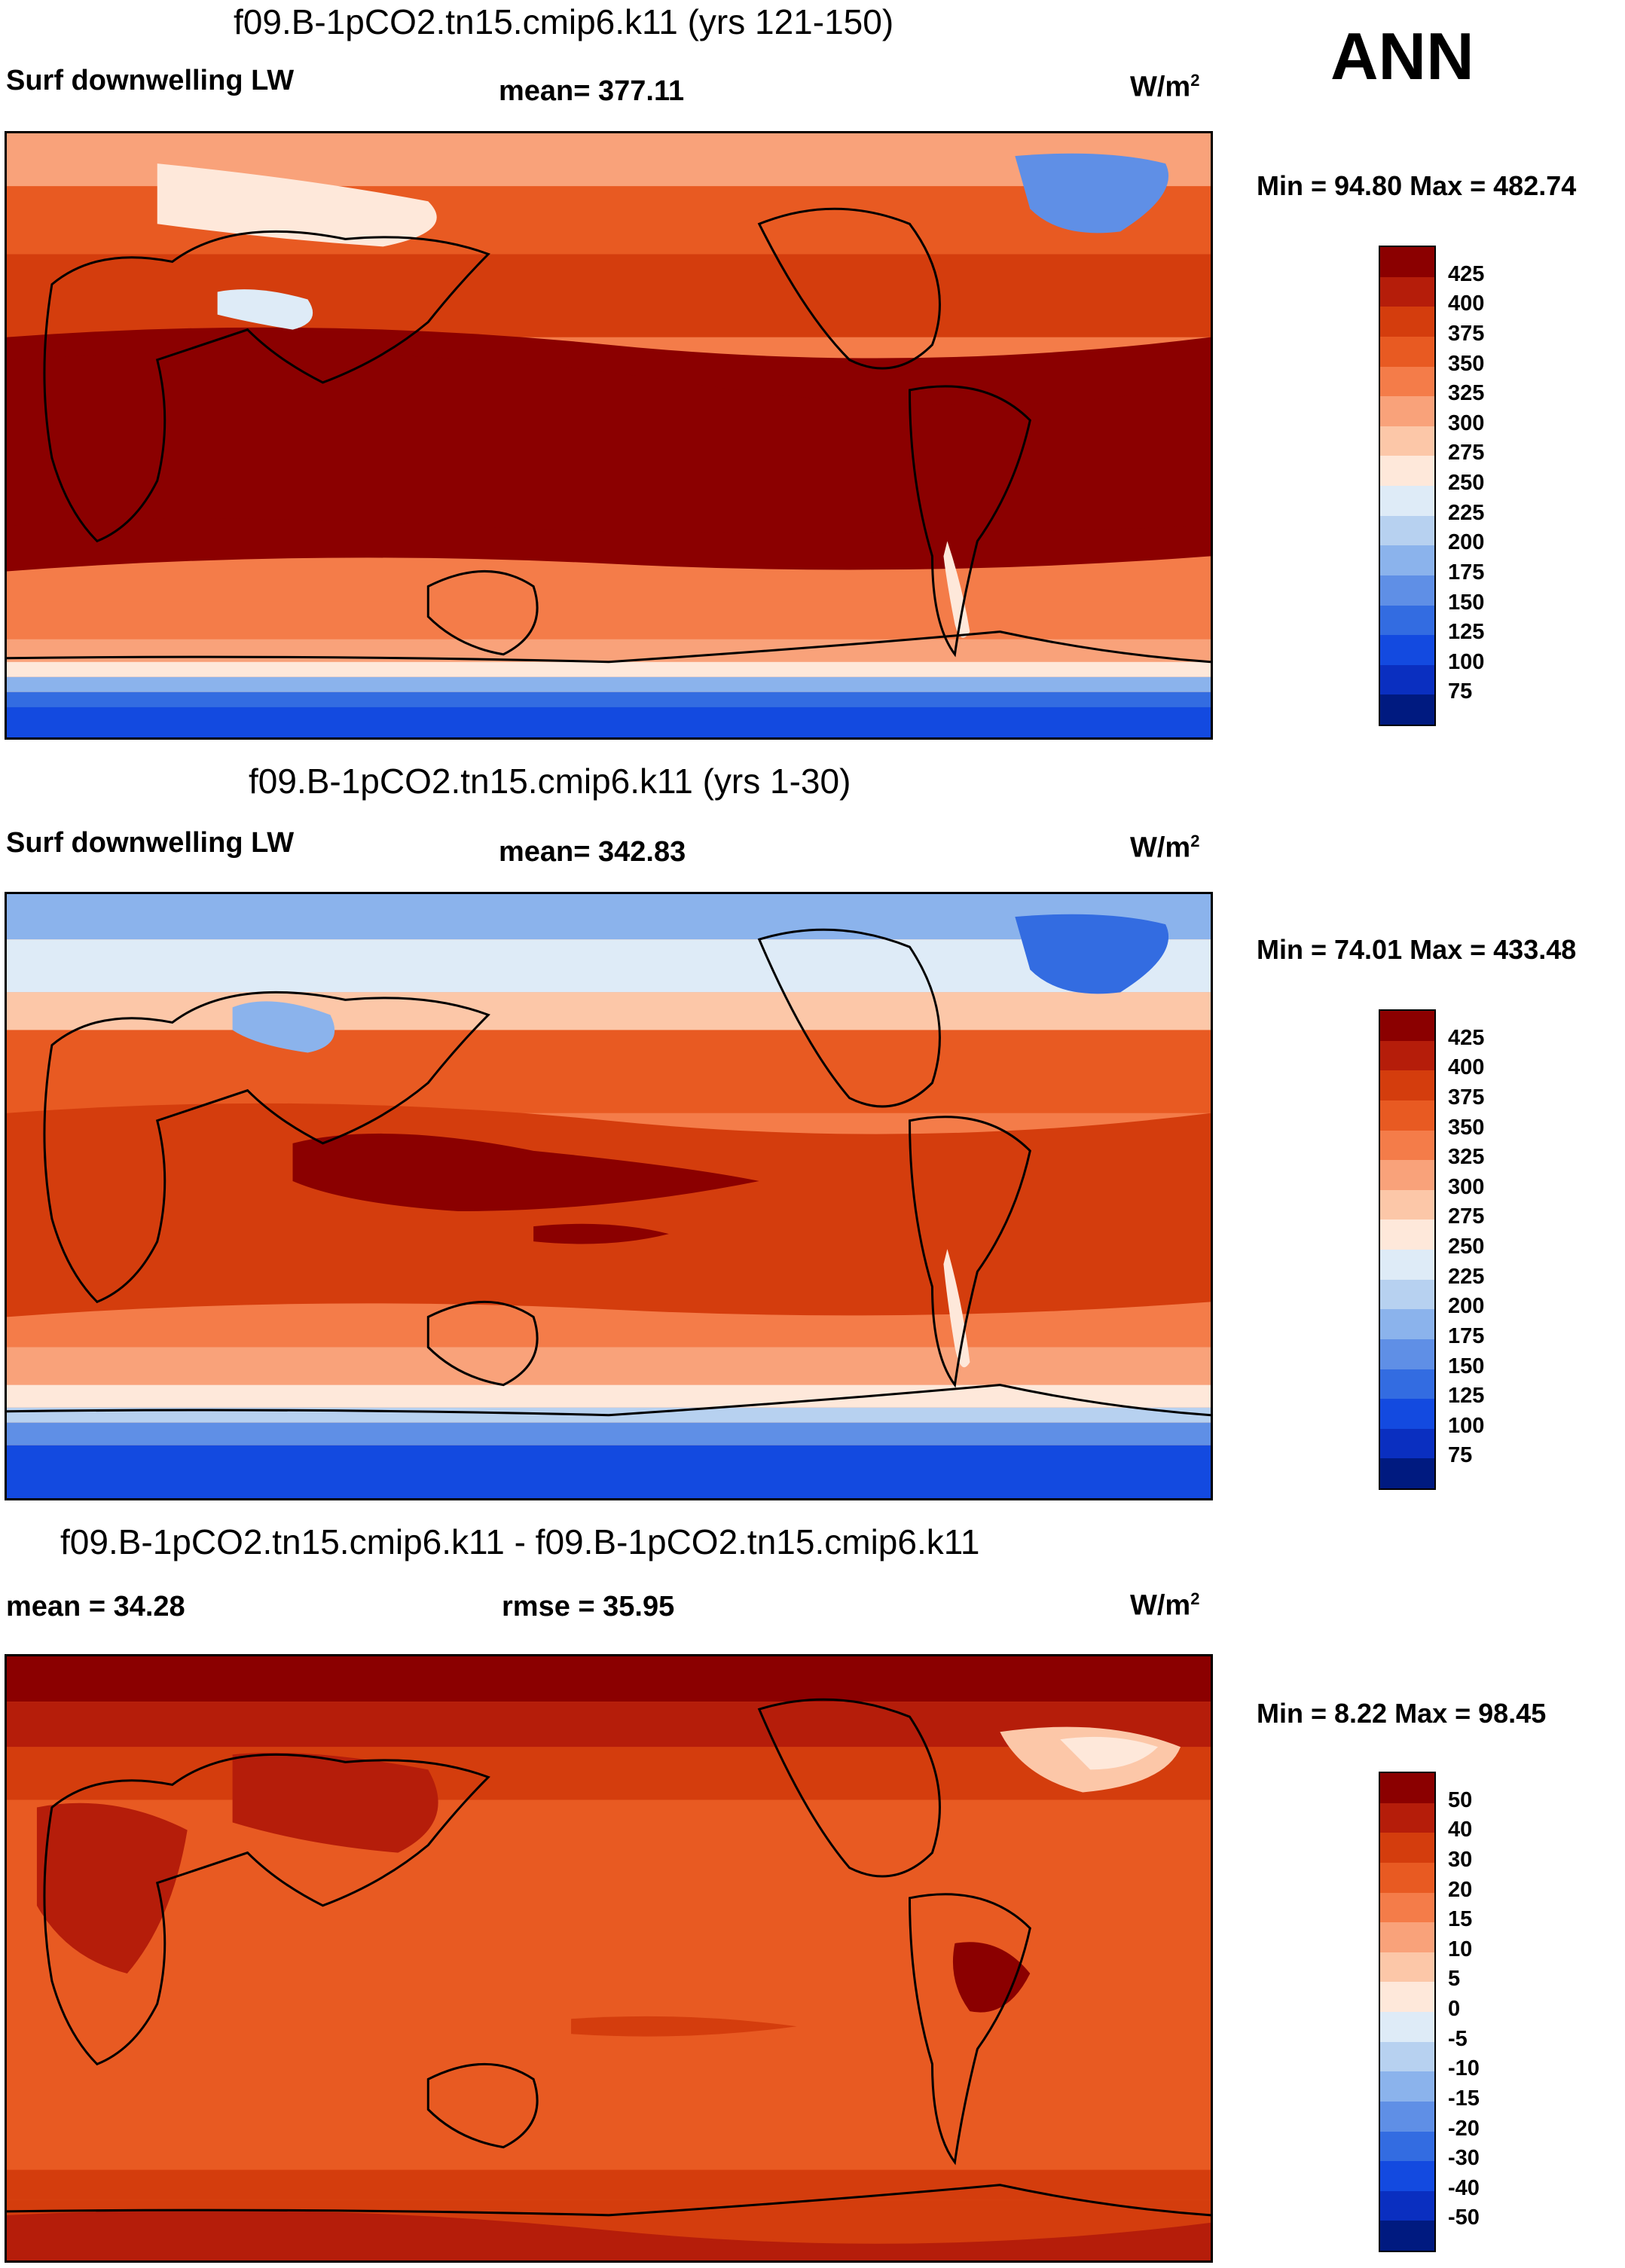 This screenshot has width=1625, height=2268. Describe the element at coordinates (592, 91) in the screenshot. I see `panel-1-mean-label: mean= 377.11` at that location.